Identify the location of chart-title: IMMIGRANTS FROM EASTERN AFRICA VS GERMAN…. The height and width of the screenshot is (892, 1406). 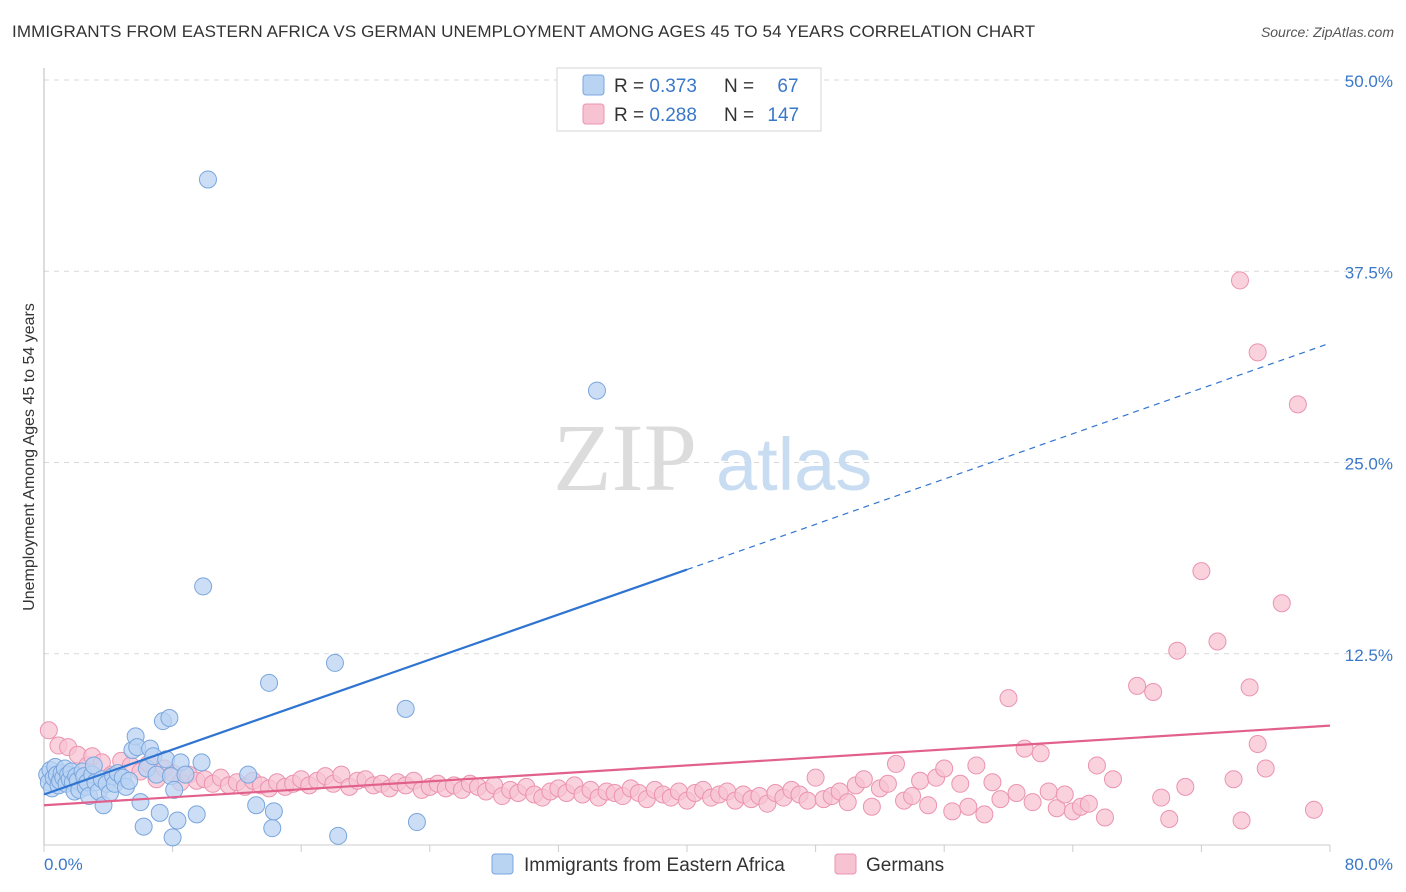
(524, 31).